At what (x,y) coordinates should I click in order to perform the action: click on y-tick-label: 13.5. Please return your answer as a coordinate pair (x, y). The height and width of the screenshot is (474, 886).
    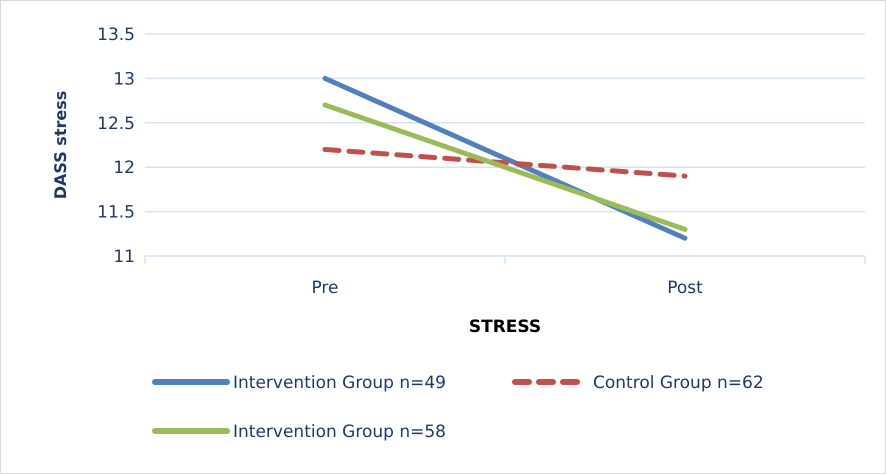
    Looking at the image, I should click on (116, 34).